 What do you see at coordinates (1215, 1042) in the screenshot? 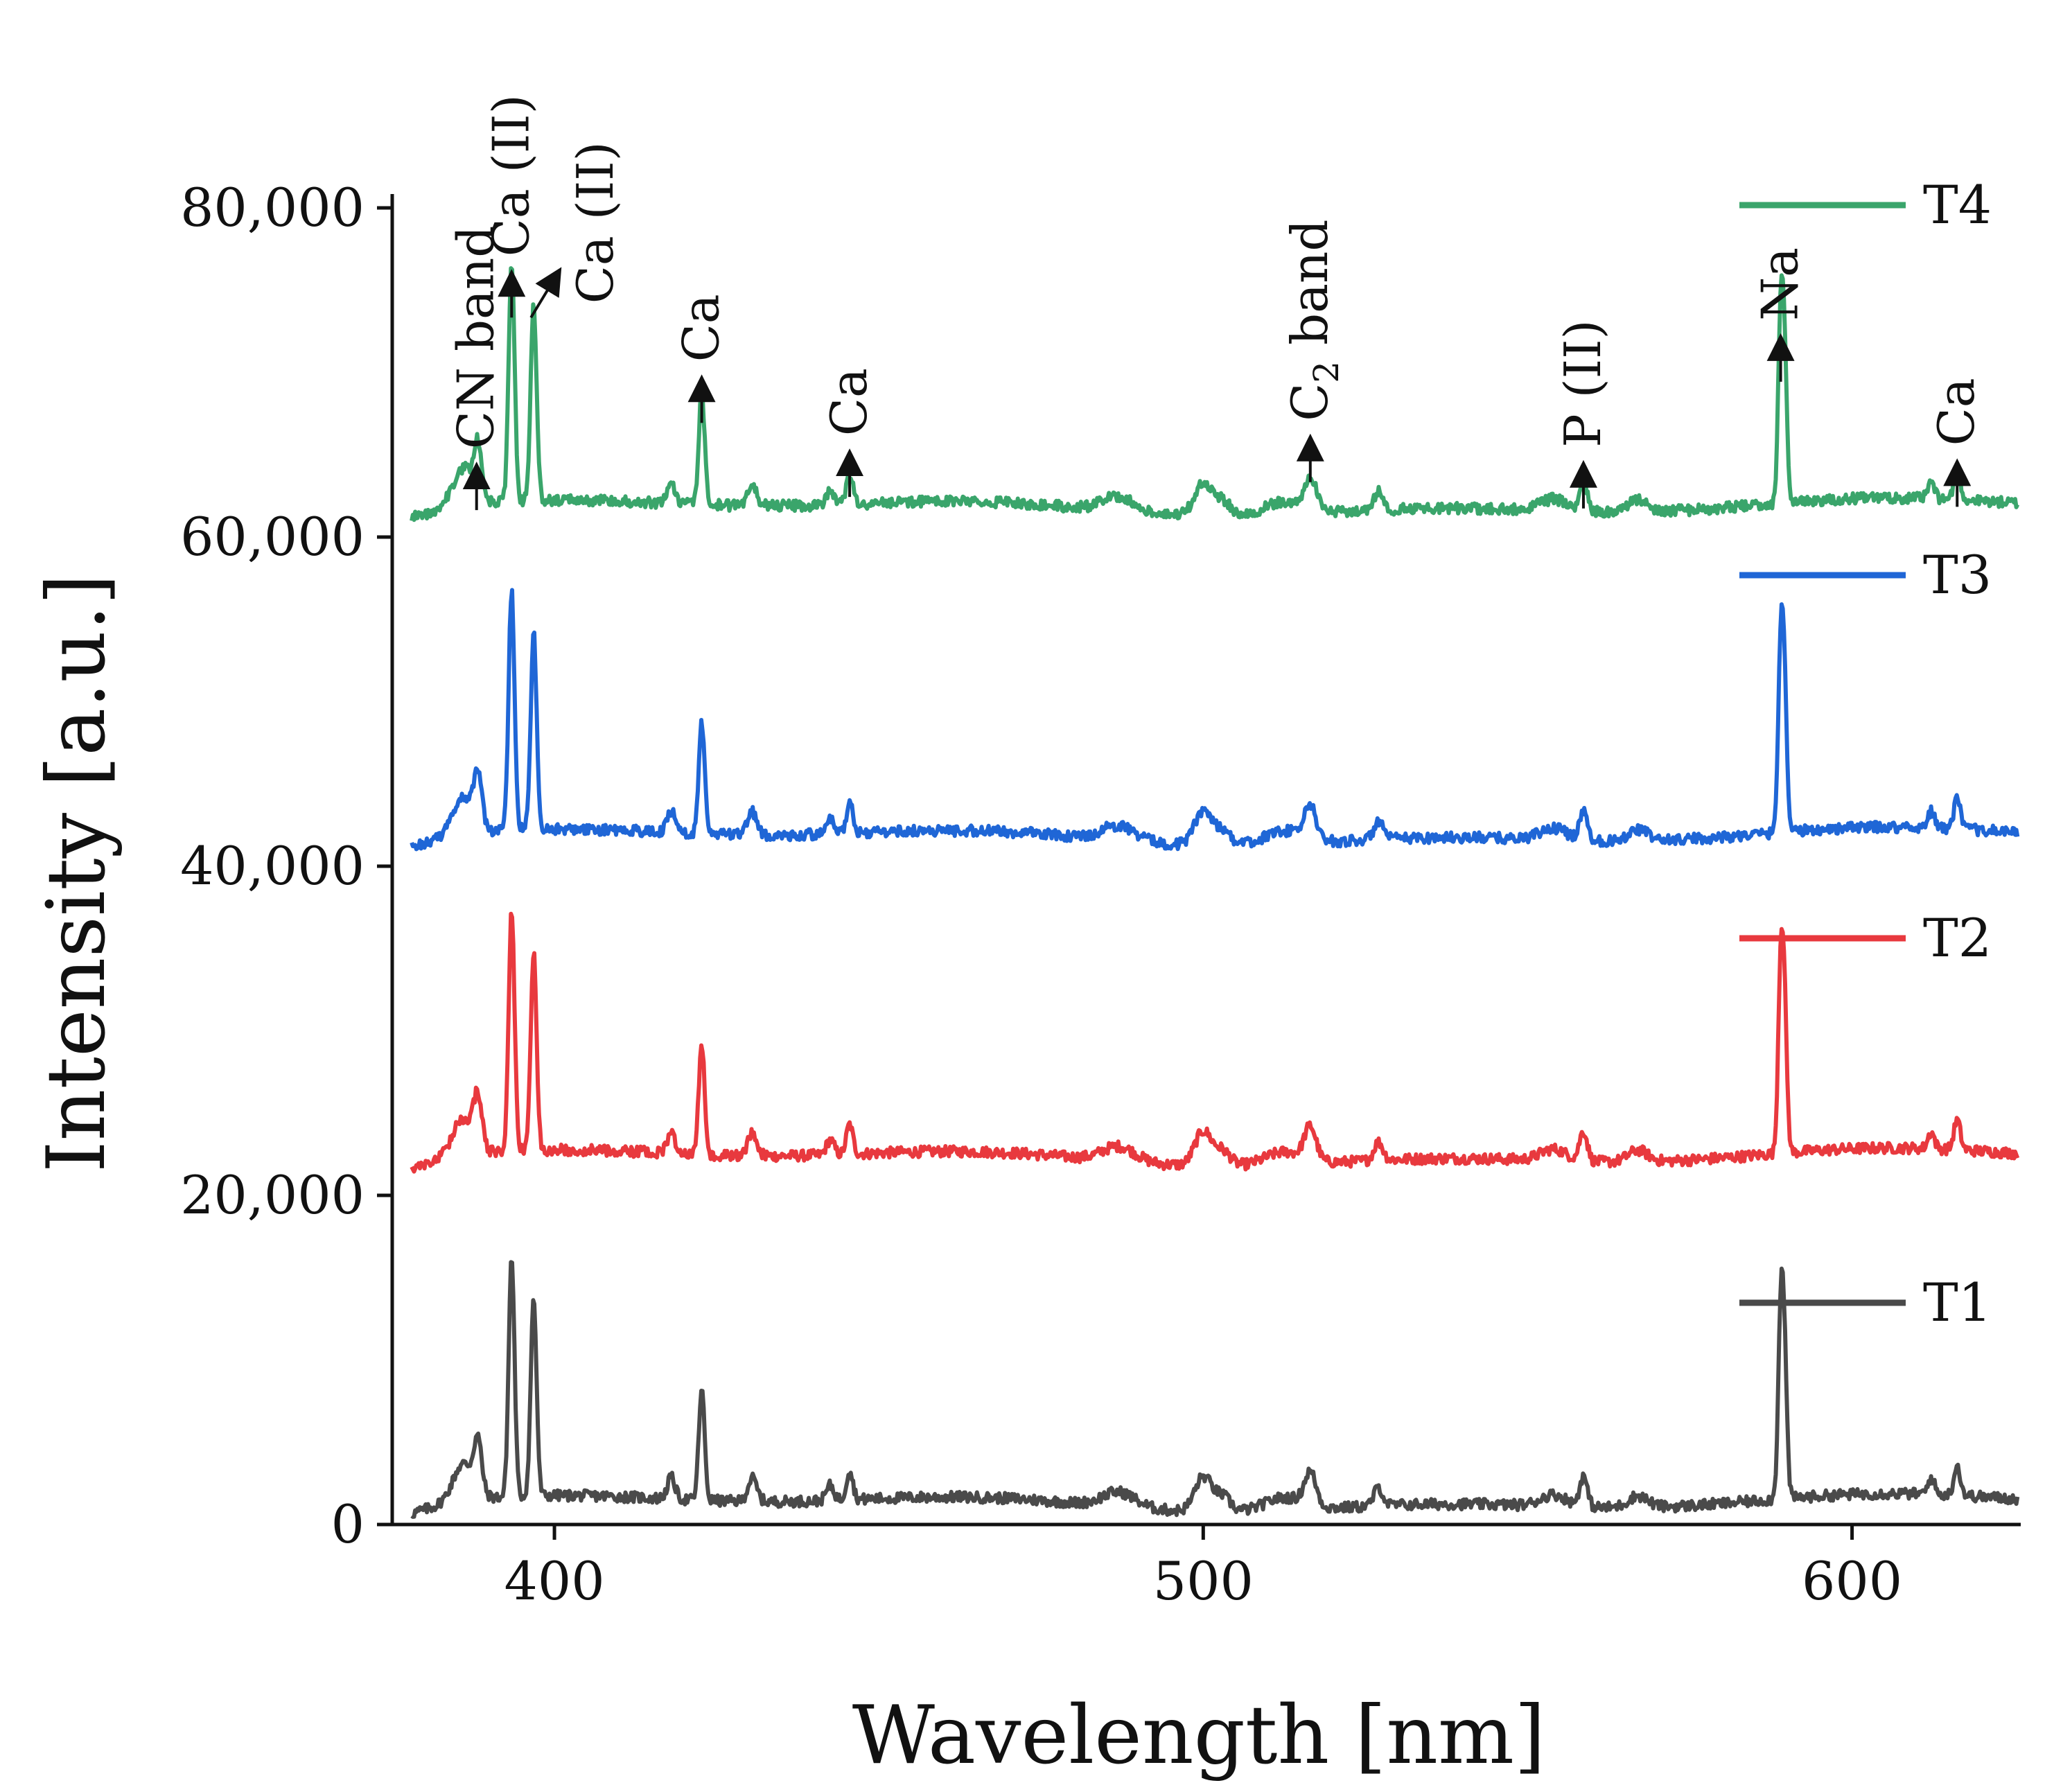
I see `series-line-t2` at bounding box center [1215, 1042].